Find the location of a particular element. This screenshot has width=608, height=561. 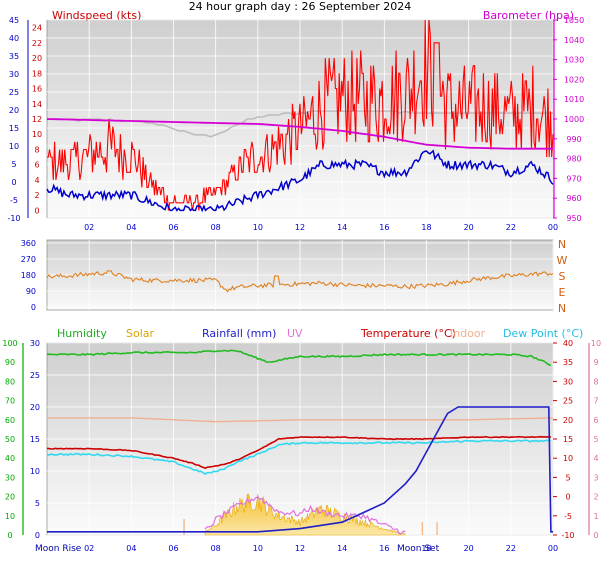

tick-label: 35 is located at coordinates (14, 56).